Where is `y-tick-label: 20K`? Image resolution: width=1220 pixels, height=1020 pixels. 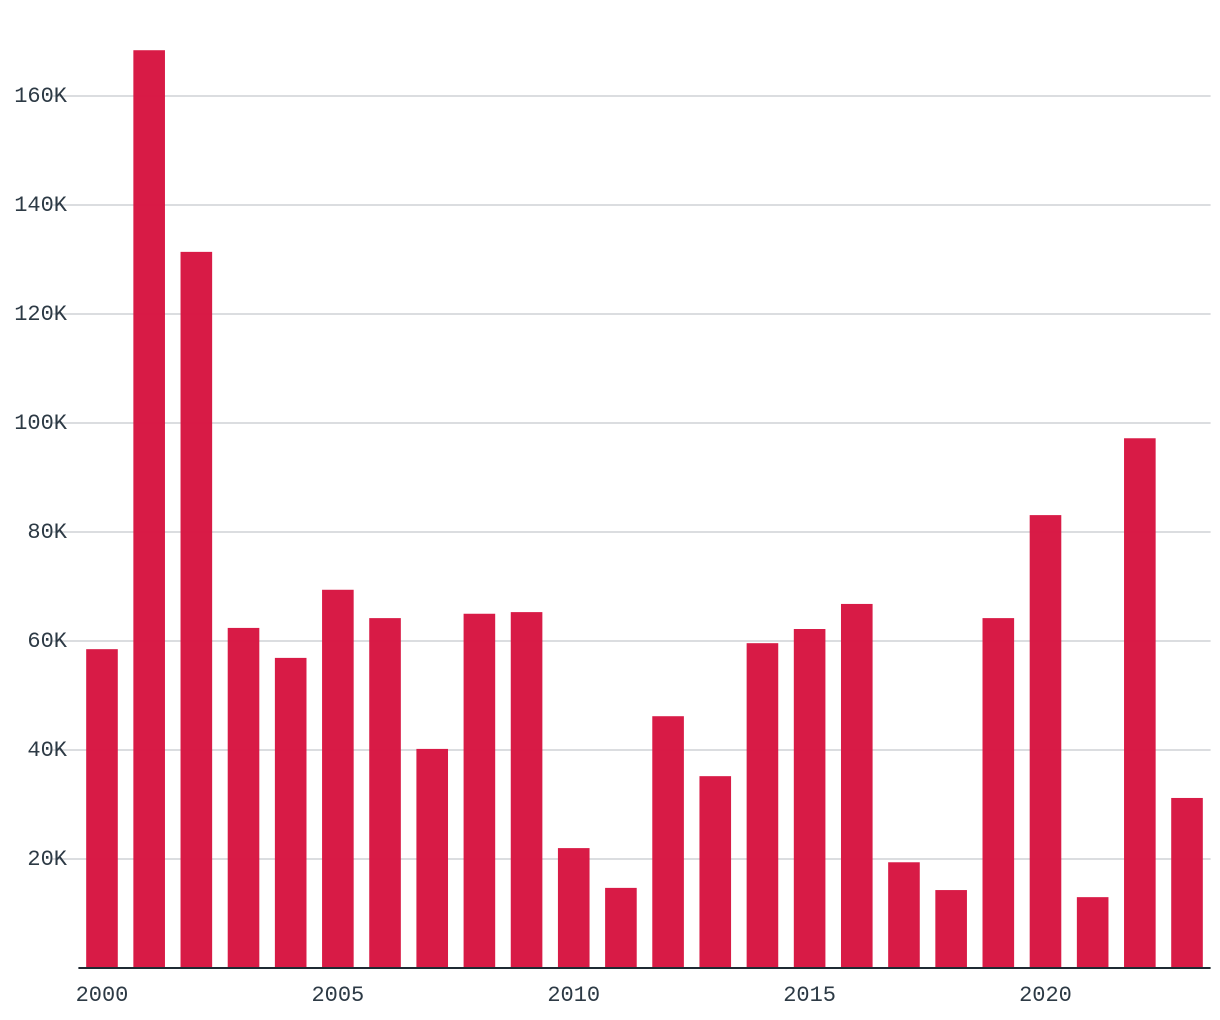
y-tick-label: 20K is located at coordinates (47, 859).